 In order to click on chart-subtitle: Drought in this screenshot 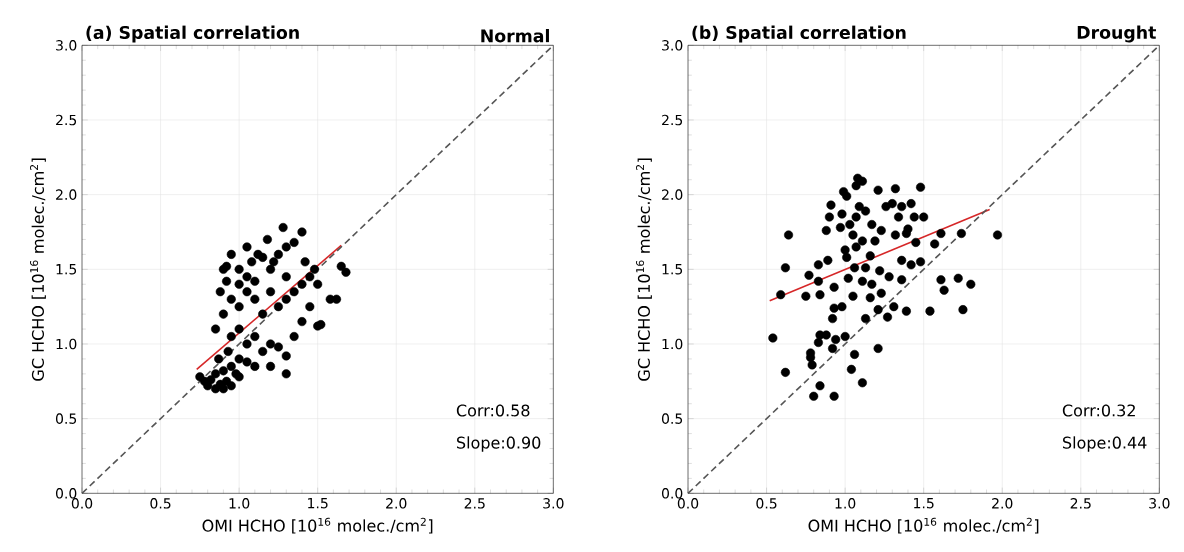, I will do `click(1116, 34)`.